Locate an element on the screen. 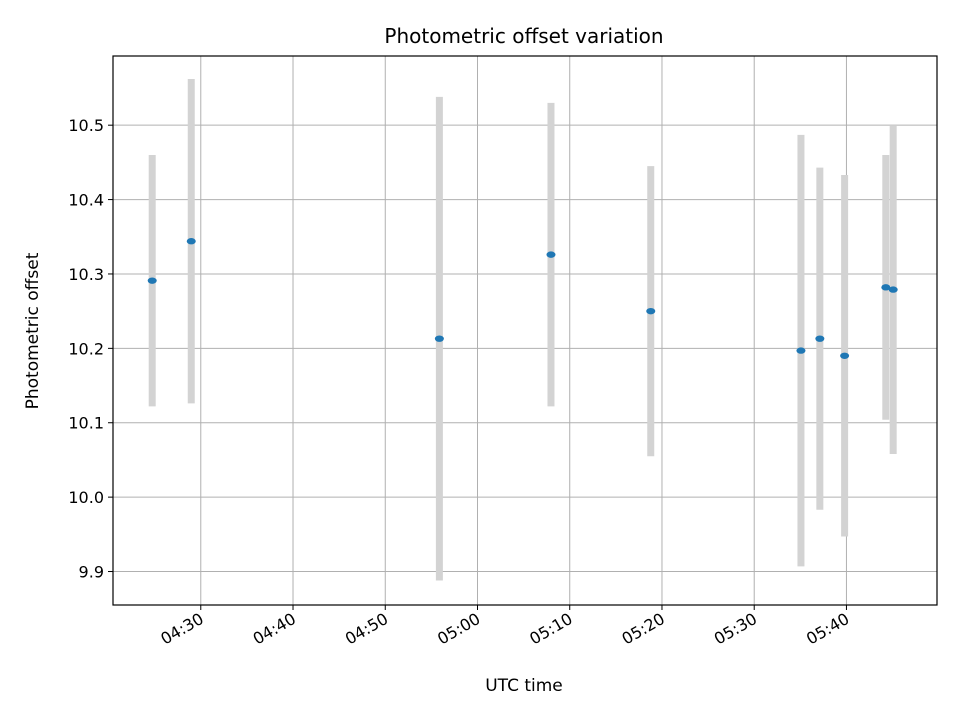  x-tick-label: 05:40 is located at coordinates (827, 629).